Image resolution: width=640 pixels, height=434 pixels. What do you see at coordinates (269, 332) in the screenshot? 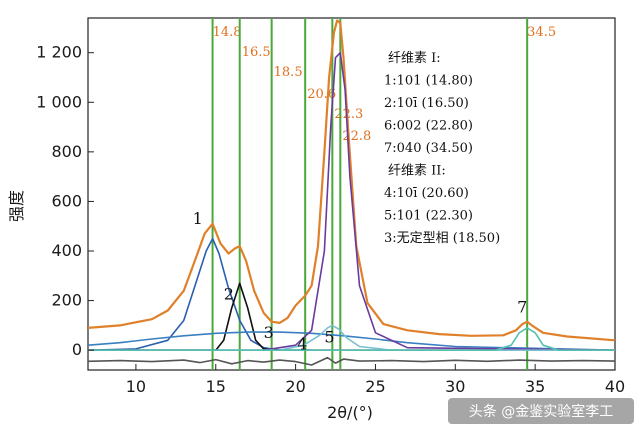
I see `peak-label: 3` at bounding box center [269, 332].